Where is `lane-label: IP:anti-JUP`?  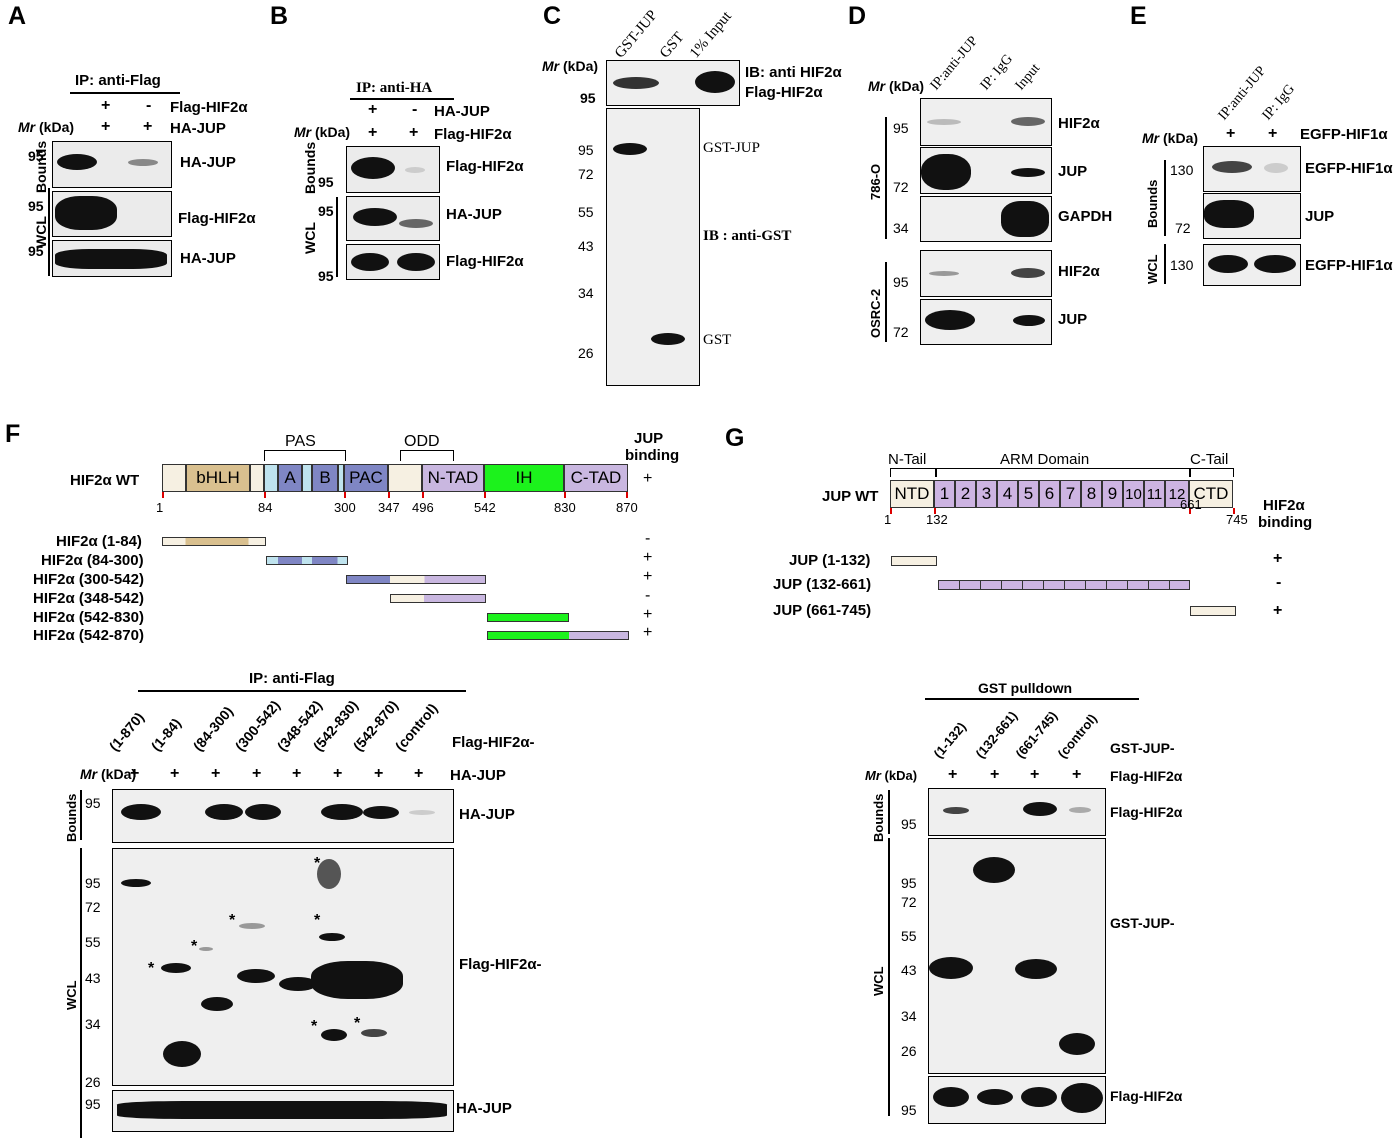
lane-label: IP:anti-JUP is located at coordinates (954, 63).